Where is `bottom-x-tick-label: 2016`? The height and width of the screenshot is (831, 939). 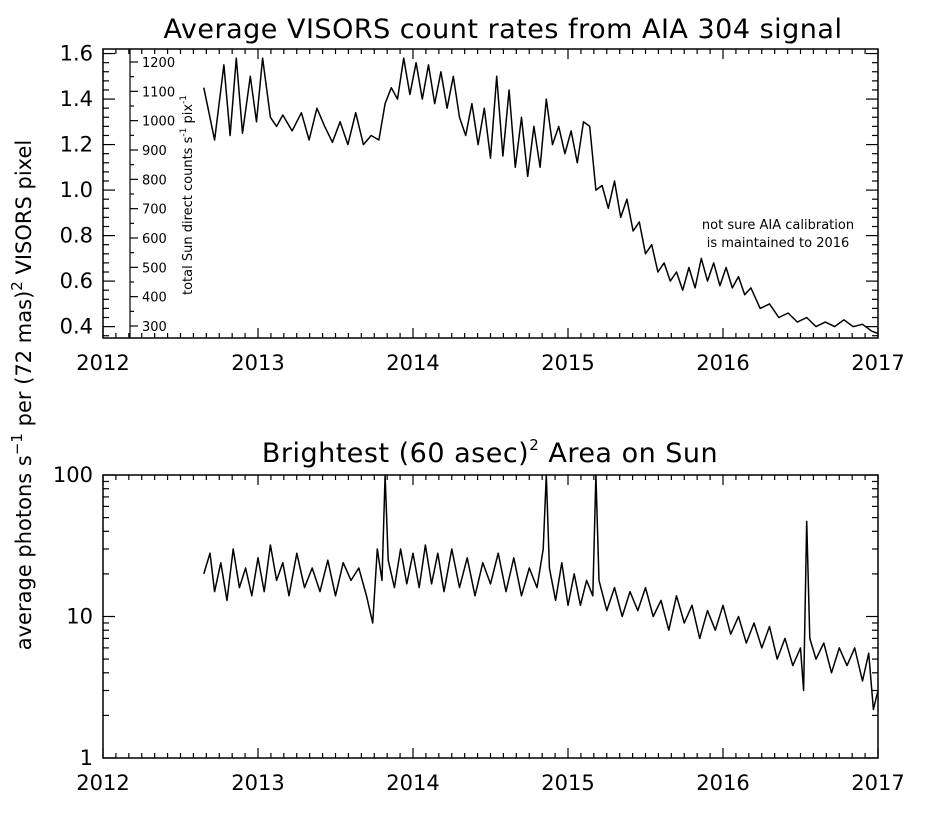
bottom-x-tick-label: 2016 is located at coordinates (722, 783).